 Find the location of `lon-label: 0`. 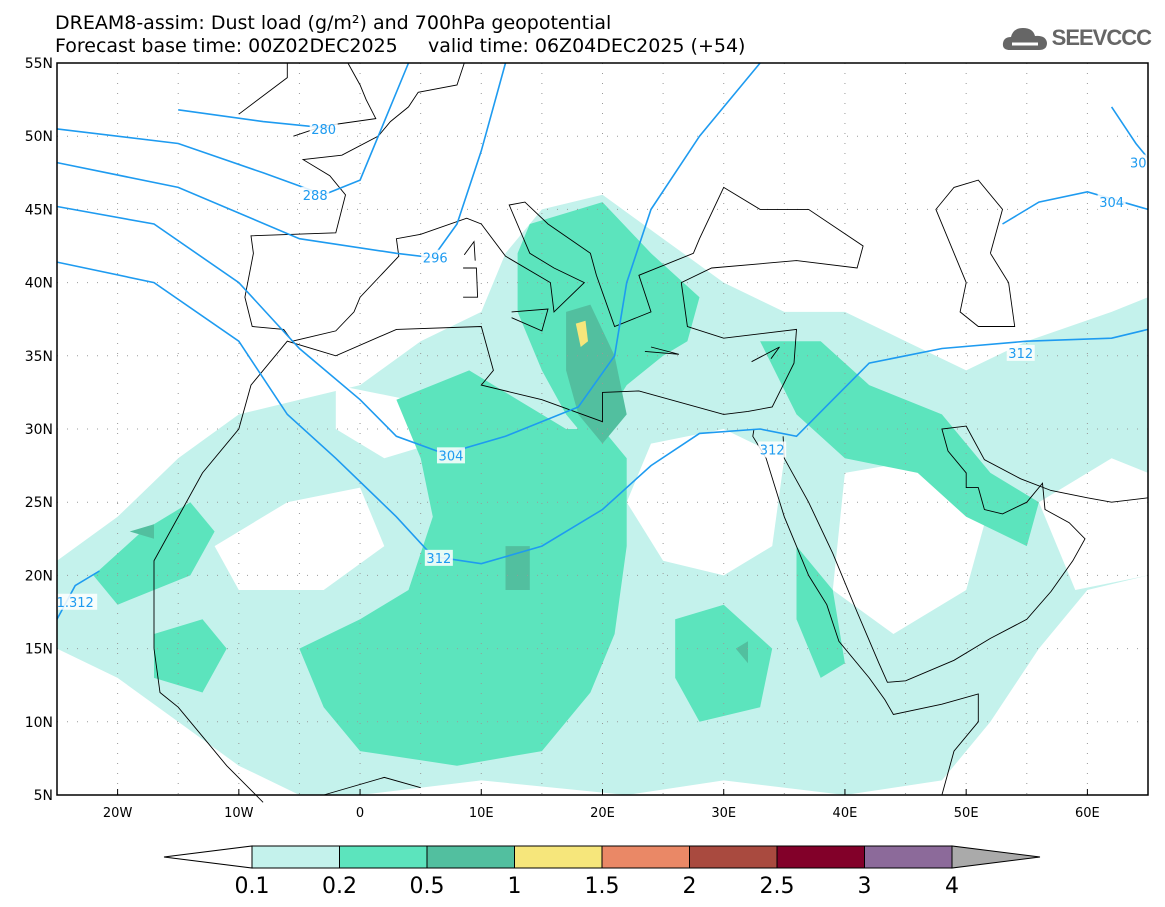

lon-label: 0 is located at coordinates (360, 813).